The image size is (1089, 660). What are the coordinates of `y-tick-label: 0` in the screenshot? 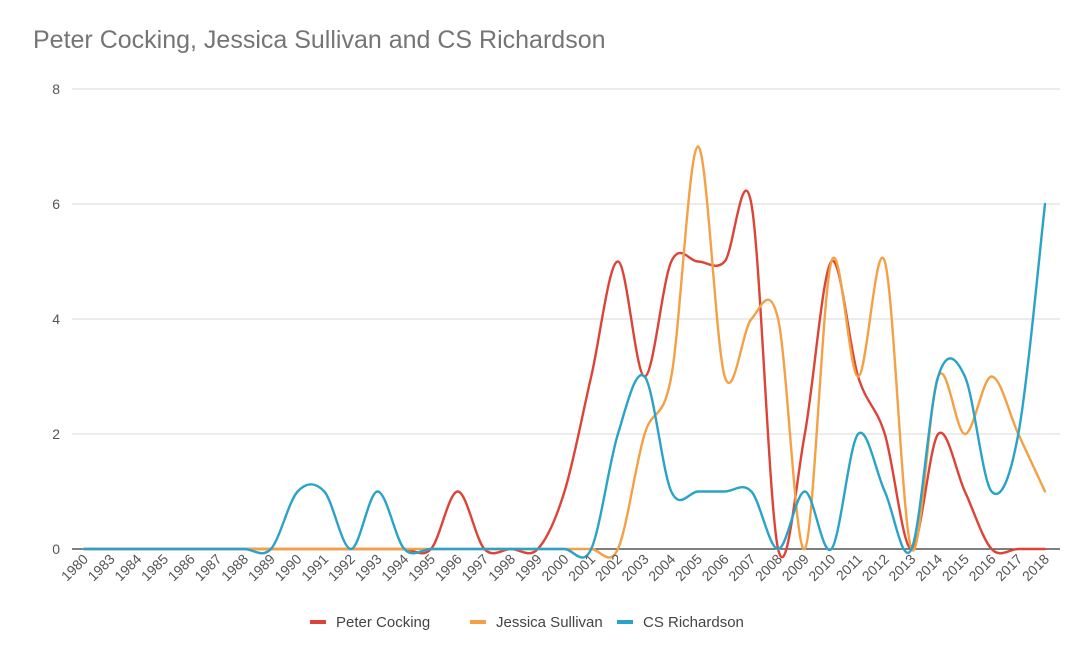 It's located at (56, 549).